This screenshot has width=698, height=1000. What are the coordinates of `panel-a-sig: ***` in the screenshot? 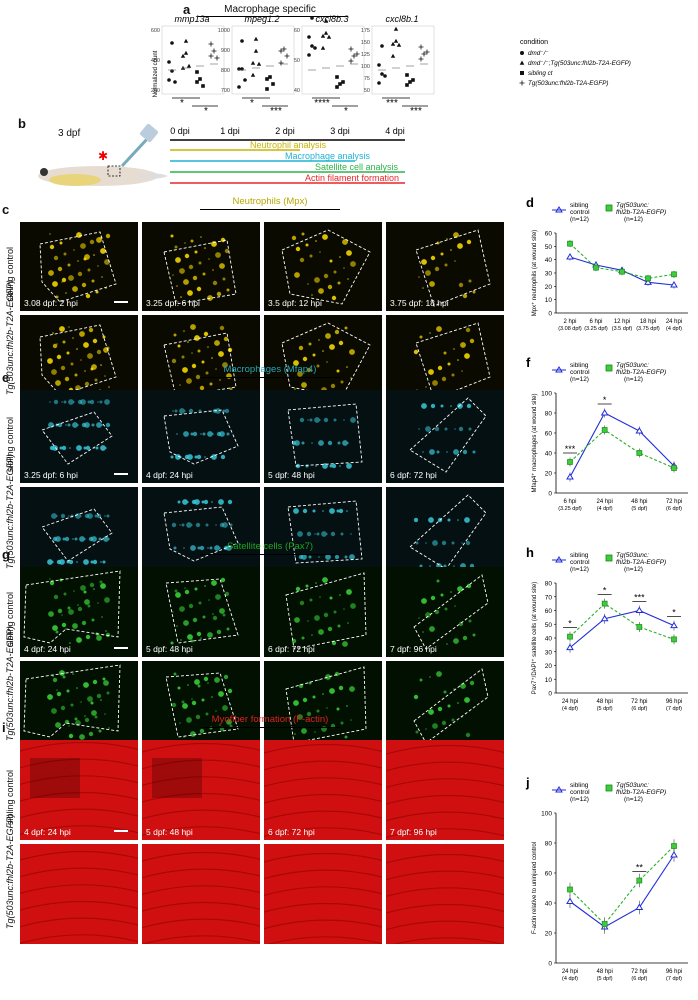 It's located at (392, 103).